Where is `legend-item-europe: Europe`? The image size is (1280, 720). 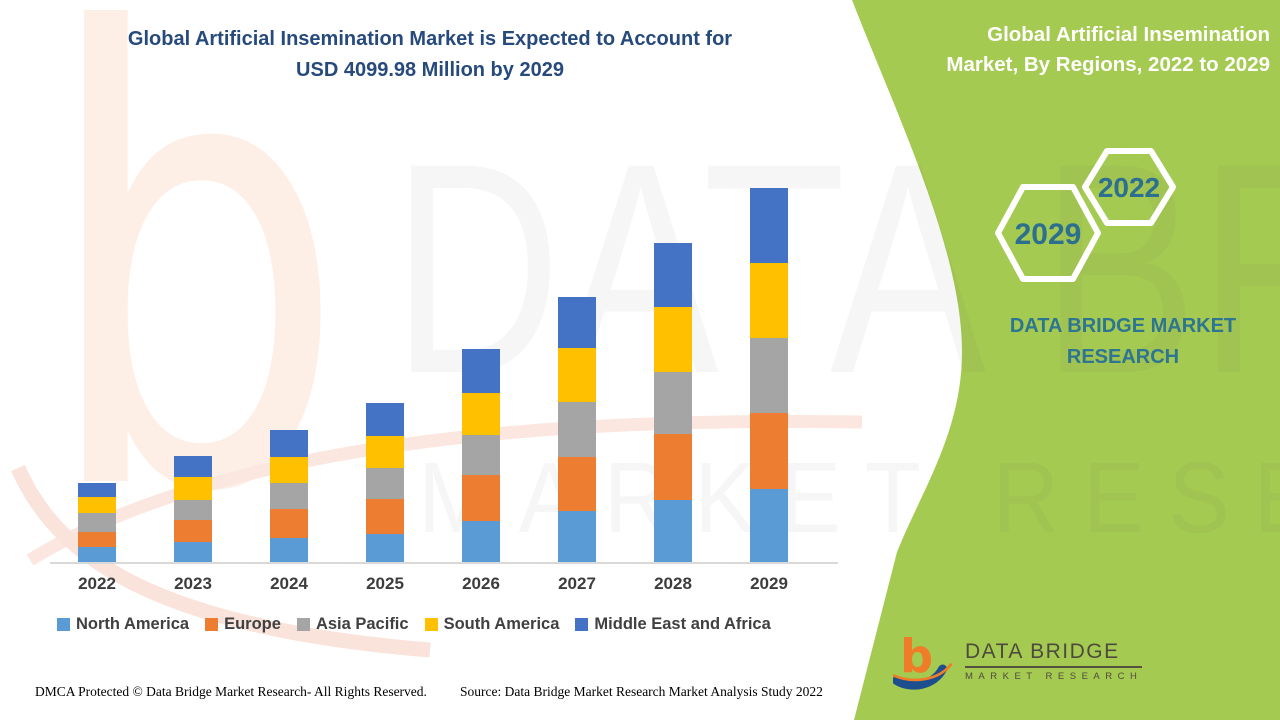
legend-item-europe: Europe is located at coordinates (243, 624).